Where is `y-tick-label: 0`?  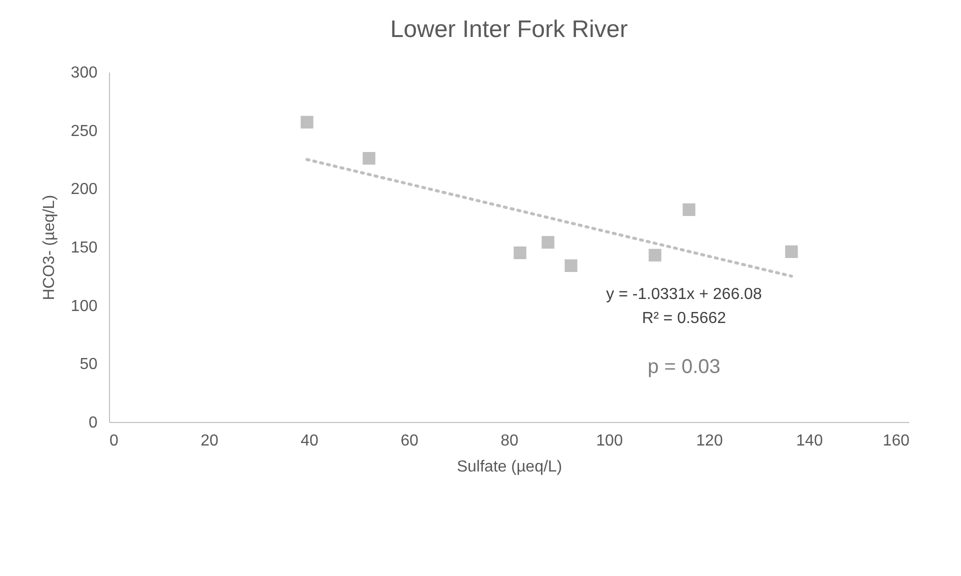 y-tick-label: 0 is located at coordinates (93, 423).